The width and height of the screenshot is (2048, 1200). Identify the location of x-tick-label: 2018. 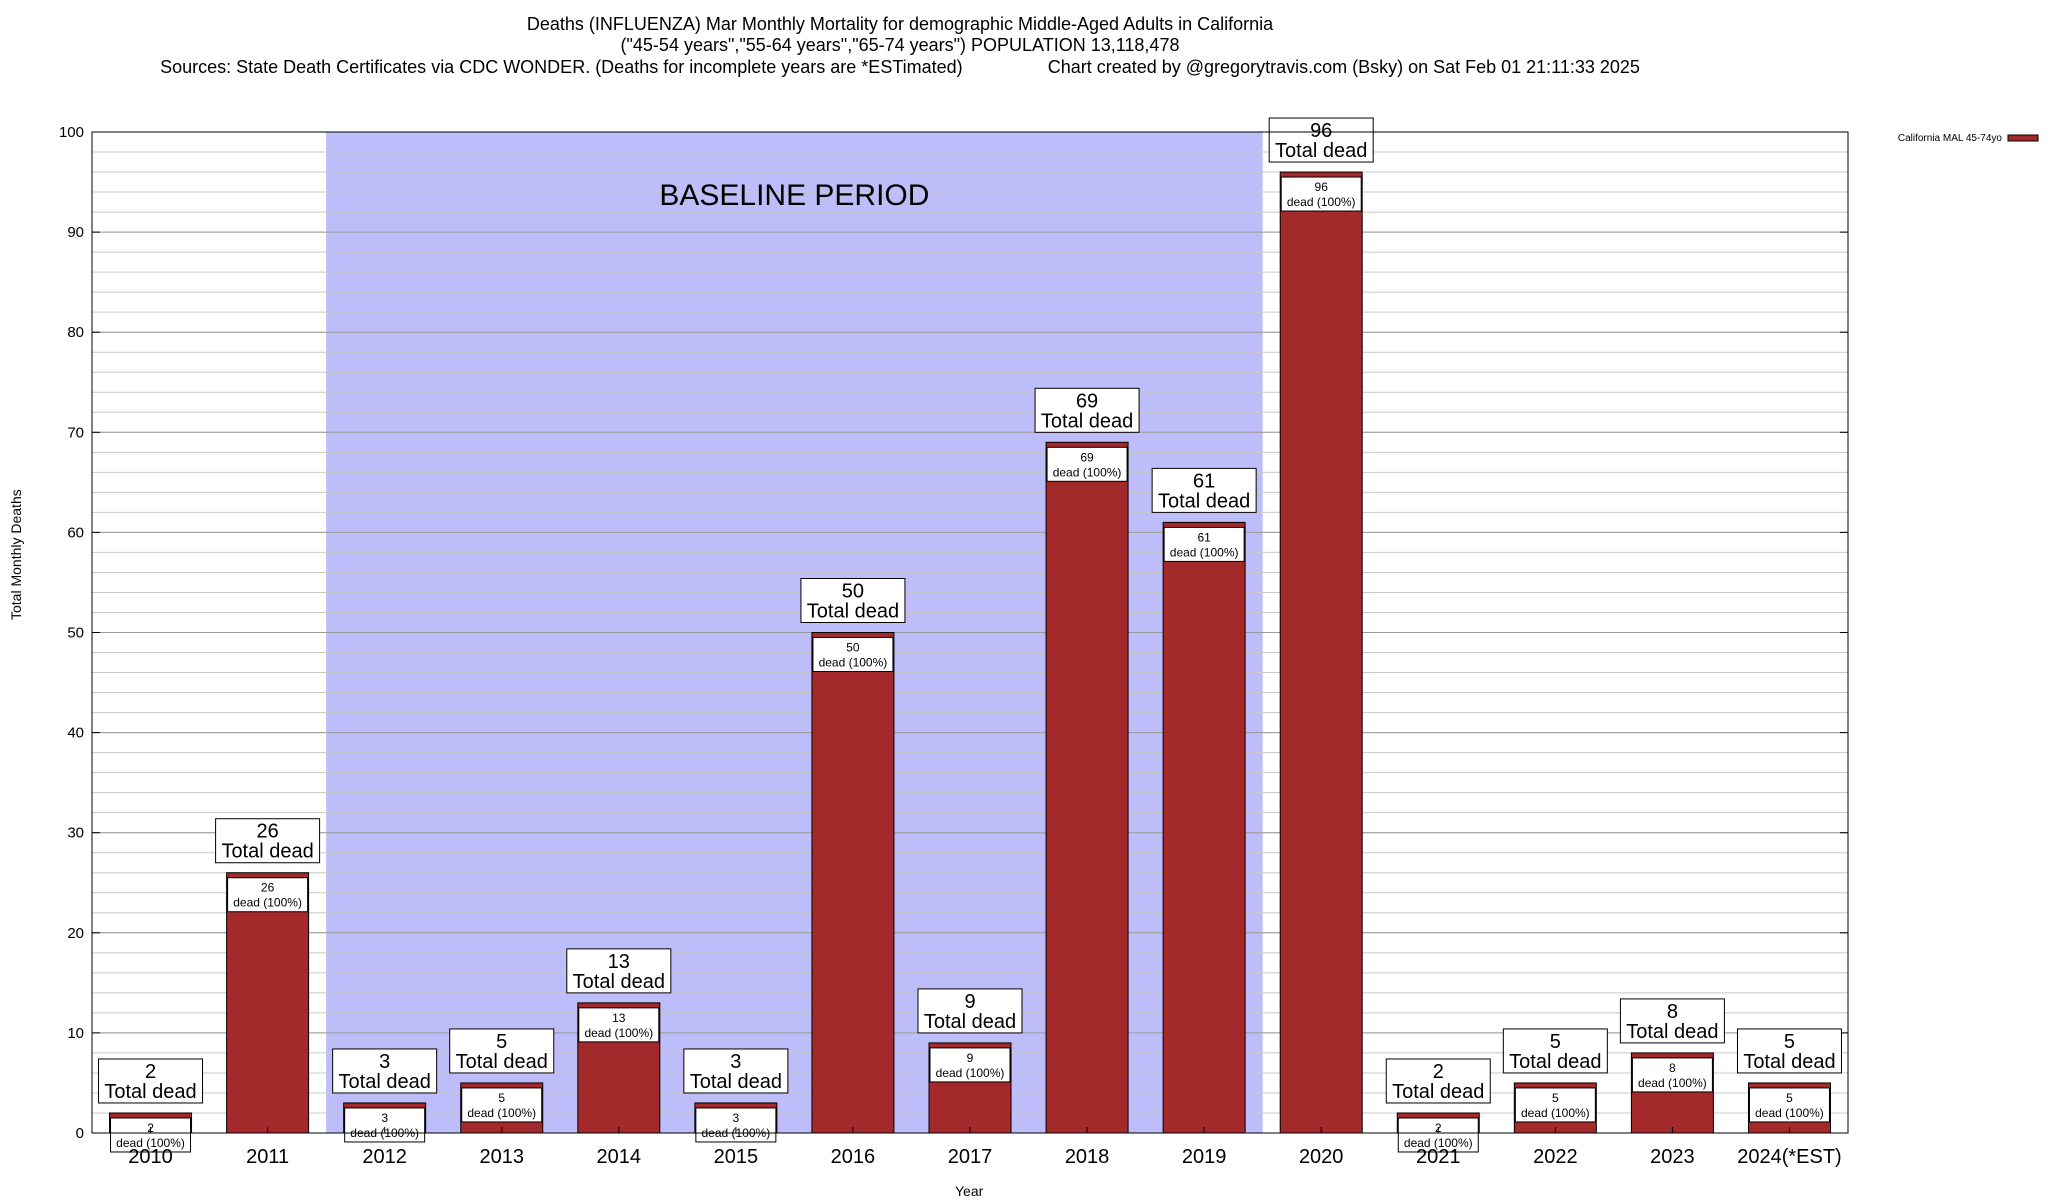
(1087, 1157).